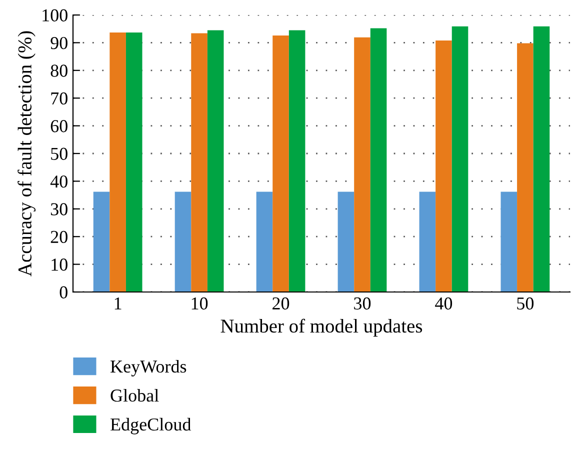 This screenshot has width=579, height=451. I want to click on x-tick-label: 30, so click(362, 303).